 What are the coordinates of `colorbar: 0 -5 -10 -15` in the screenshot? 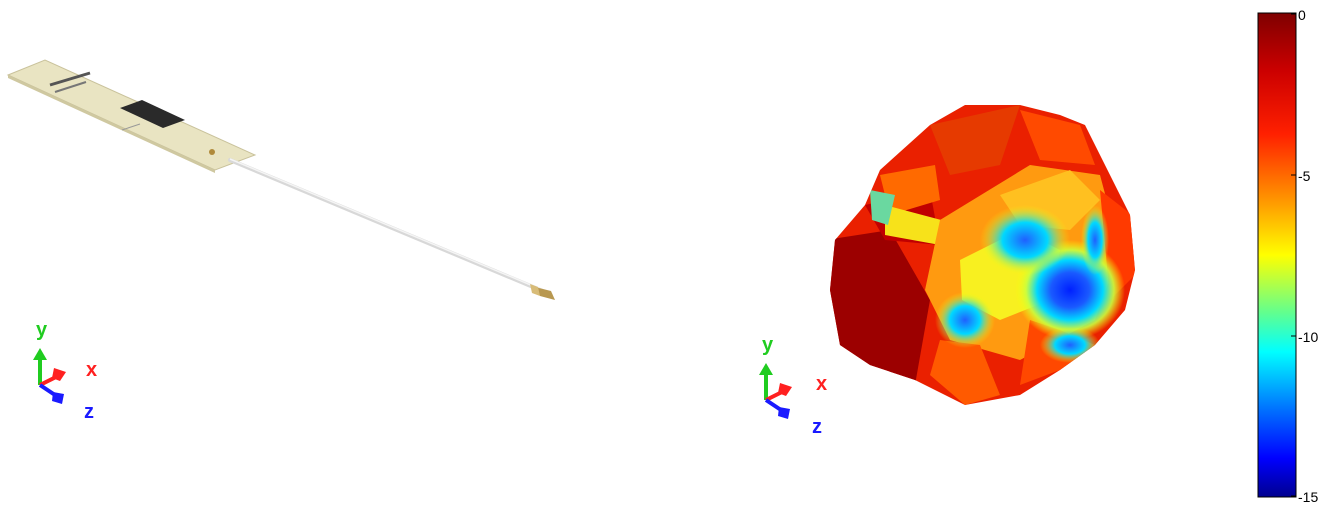 It's located at (1287, 256).